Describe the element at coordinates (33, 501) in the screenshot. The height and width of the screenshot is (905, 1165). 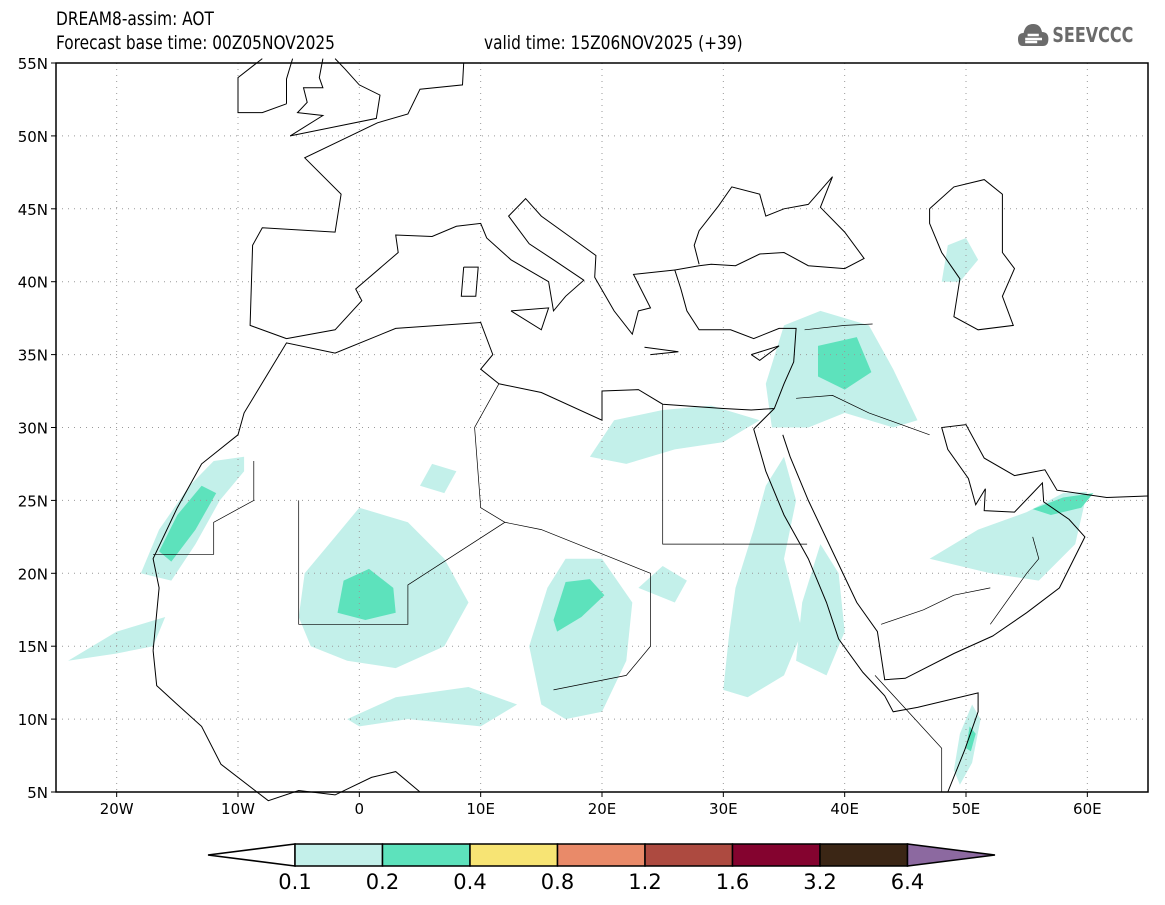
I see `lat-label: 25N` at that location.